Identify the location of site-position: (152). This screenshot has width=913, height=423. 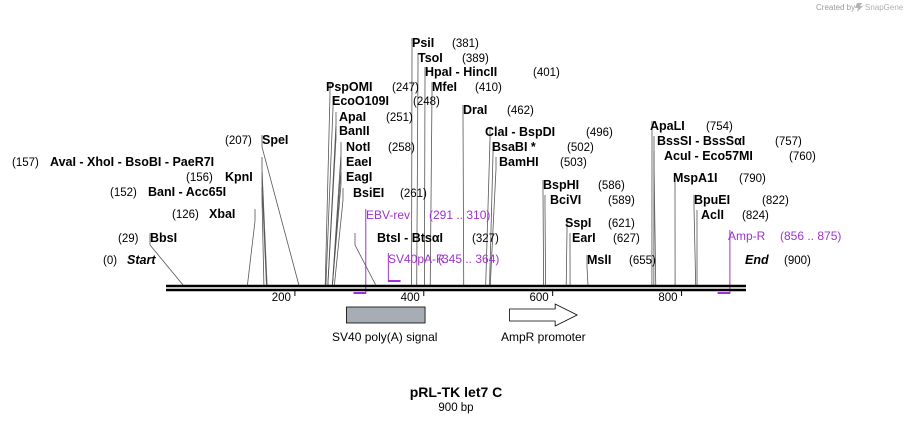
(123, 193).